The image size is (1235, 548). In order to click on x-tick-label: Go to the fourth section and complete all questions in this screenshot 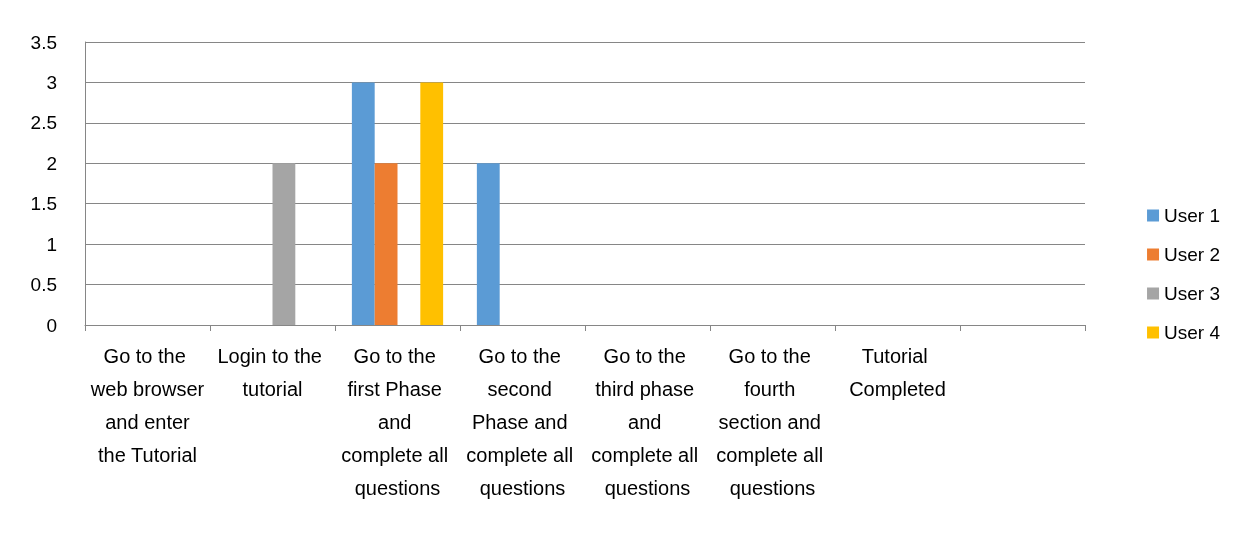, I will do `click(772, 421)`.